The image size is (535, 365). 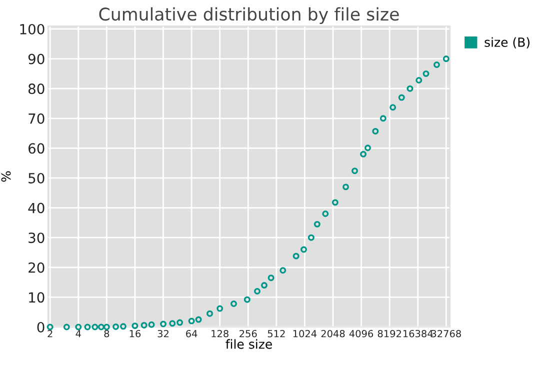 What do you see at coordinates (163, 334) in the screenshot?
I see `x-tick-label: 32` at bounding box center [163, 334].